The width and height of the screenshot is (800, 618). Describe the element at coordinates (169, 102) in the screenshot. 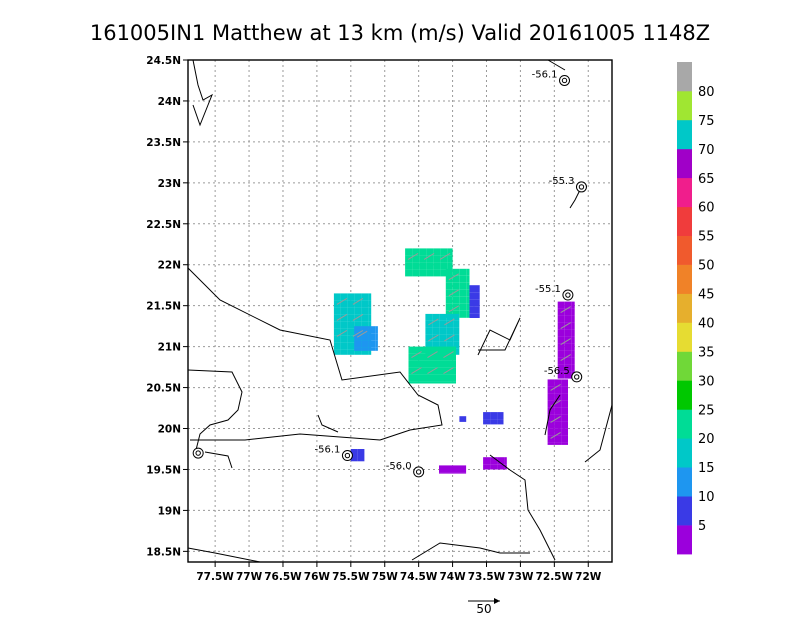

I see `y-tick-label: 24N` at that location.